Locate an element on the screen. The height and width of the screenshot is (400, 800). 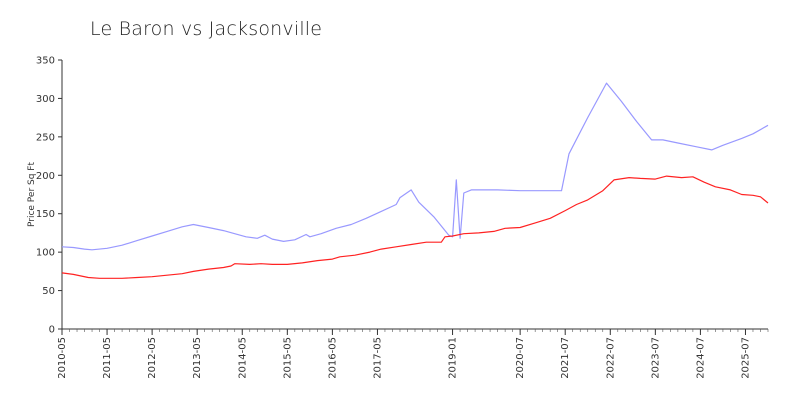
x-tick-label: 2010-05 is located at coordinates (62, 358).